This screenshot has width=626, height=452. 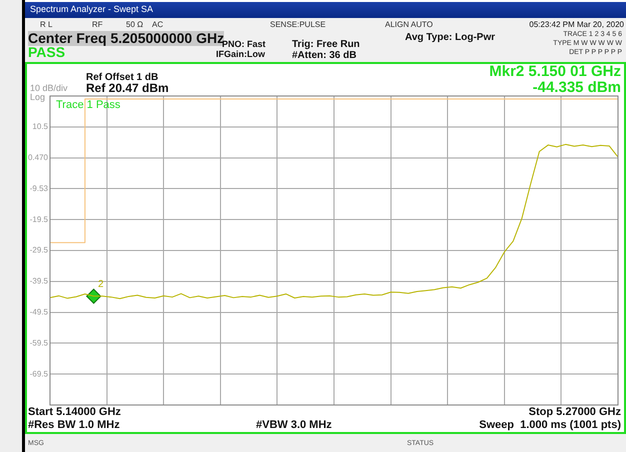 What do you see at coordinates (409, 25) in the screenshot?
I see `text: ALIGN AUTO` at bounding box center [409, 25].